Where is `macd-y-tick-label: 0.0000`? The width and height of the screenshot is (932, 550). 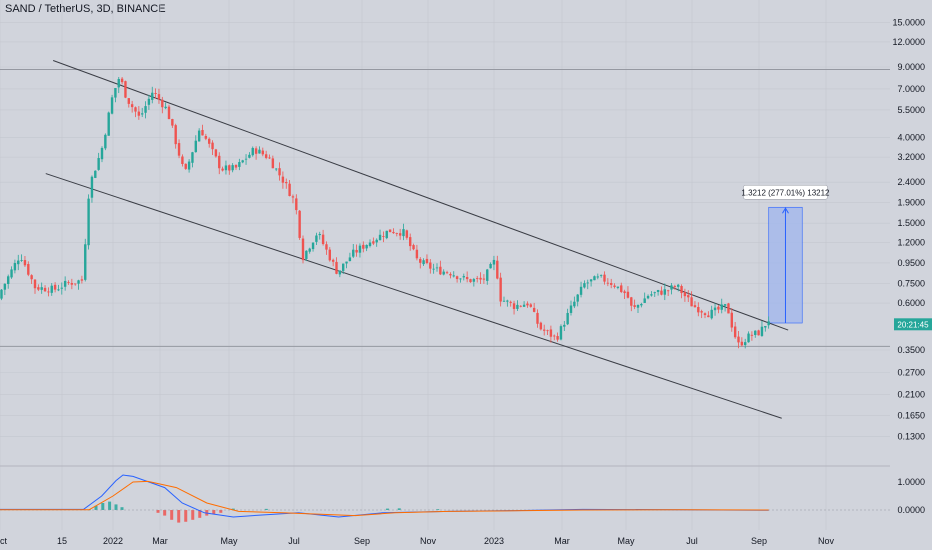
macd-y-tick-label: 0.0000 is located at coordinates (911, 510).